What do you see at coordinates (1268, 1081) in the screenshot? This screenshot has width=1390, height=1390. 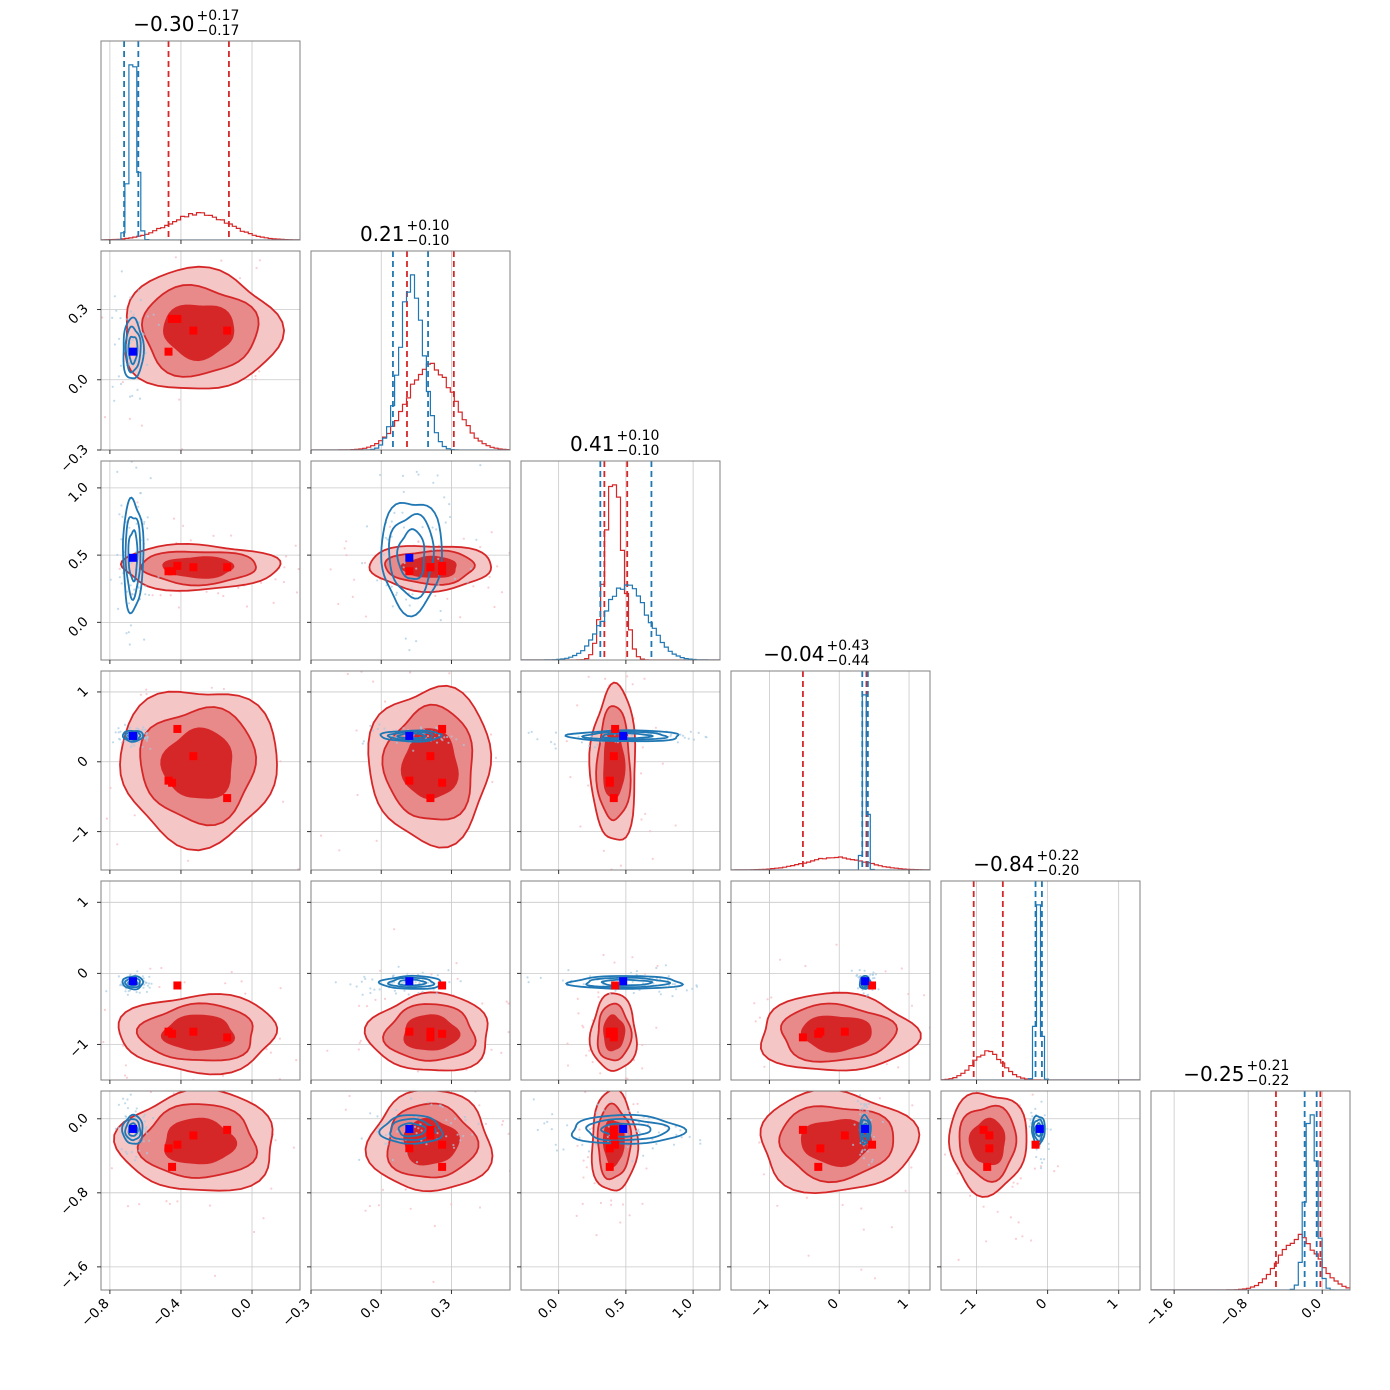 I see `title-lower-error: −0.22` at bounding box center [1268, 1081].